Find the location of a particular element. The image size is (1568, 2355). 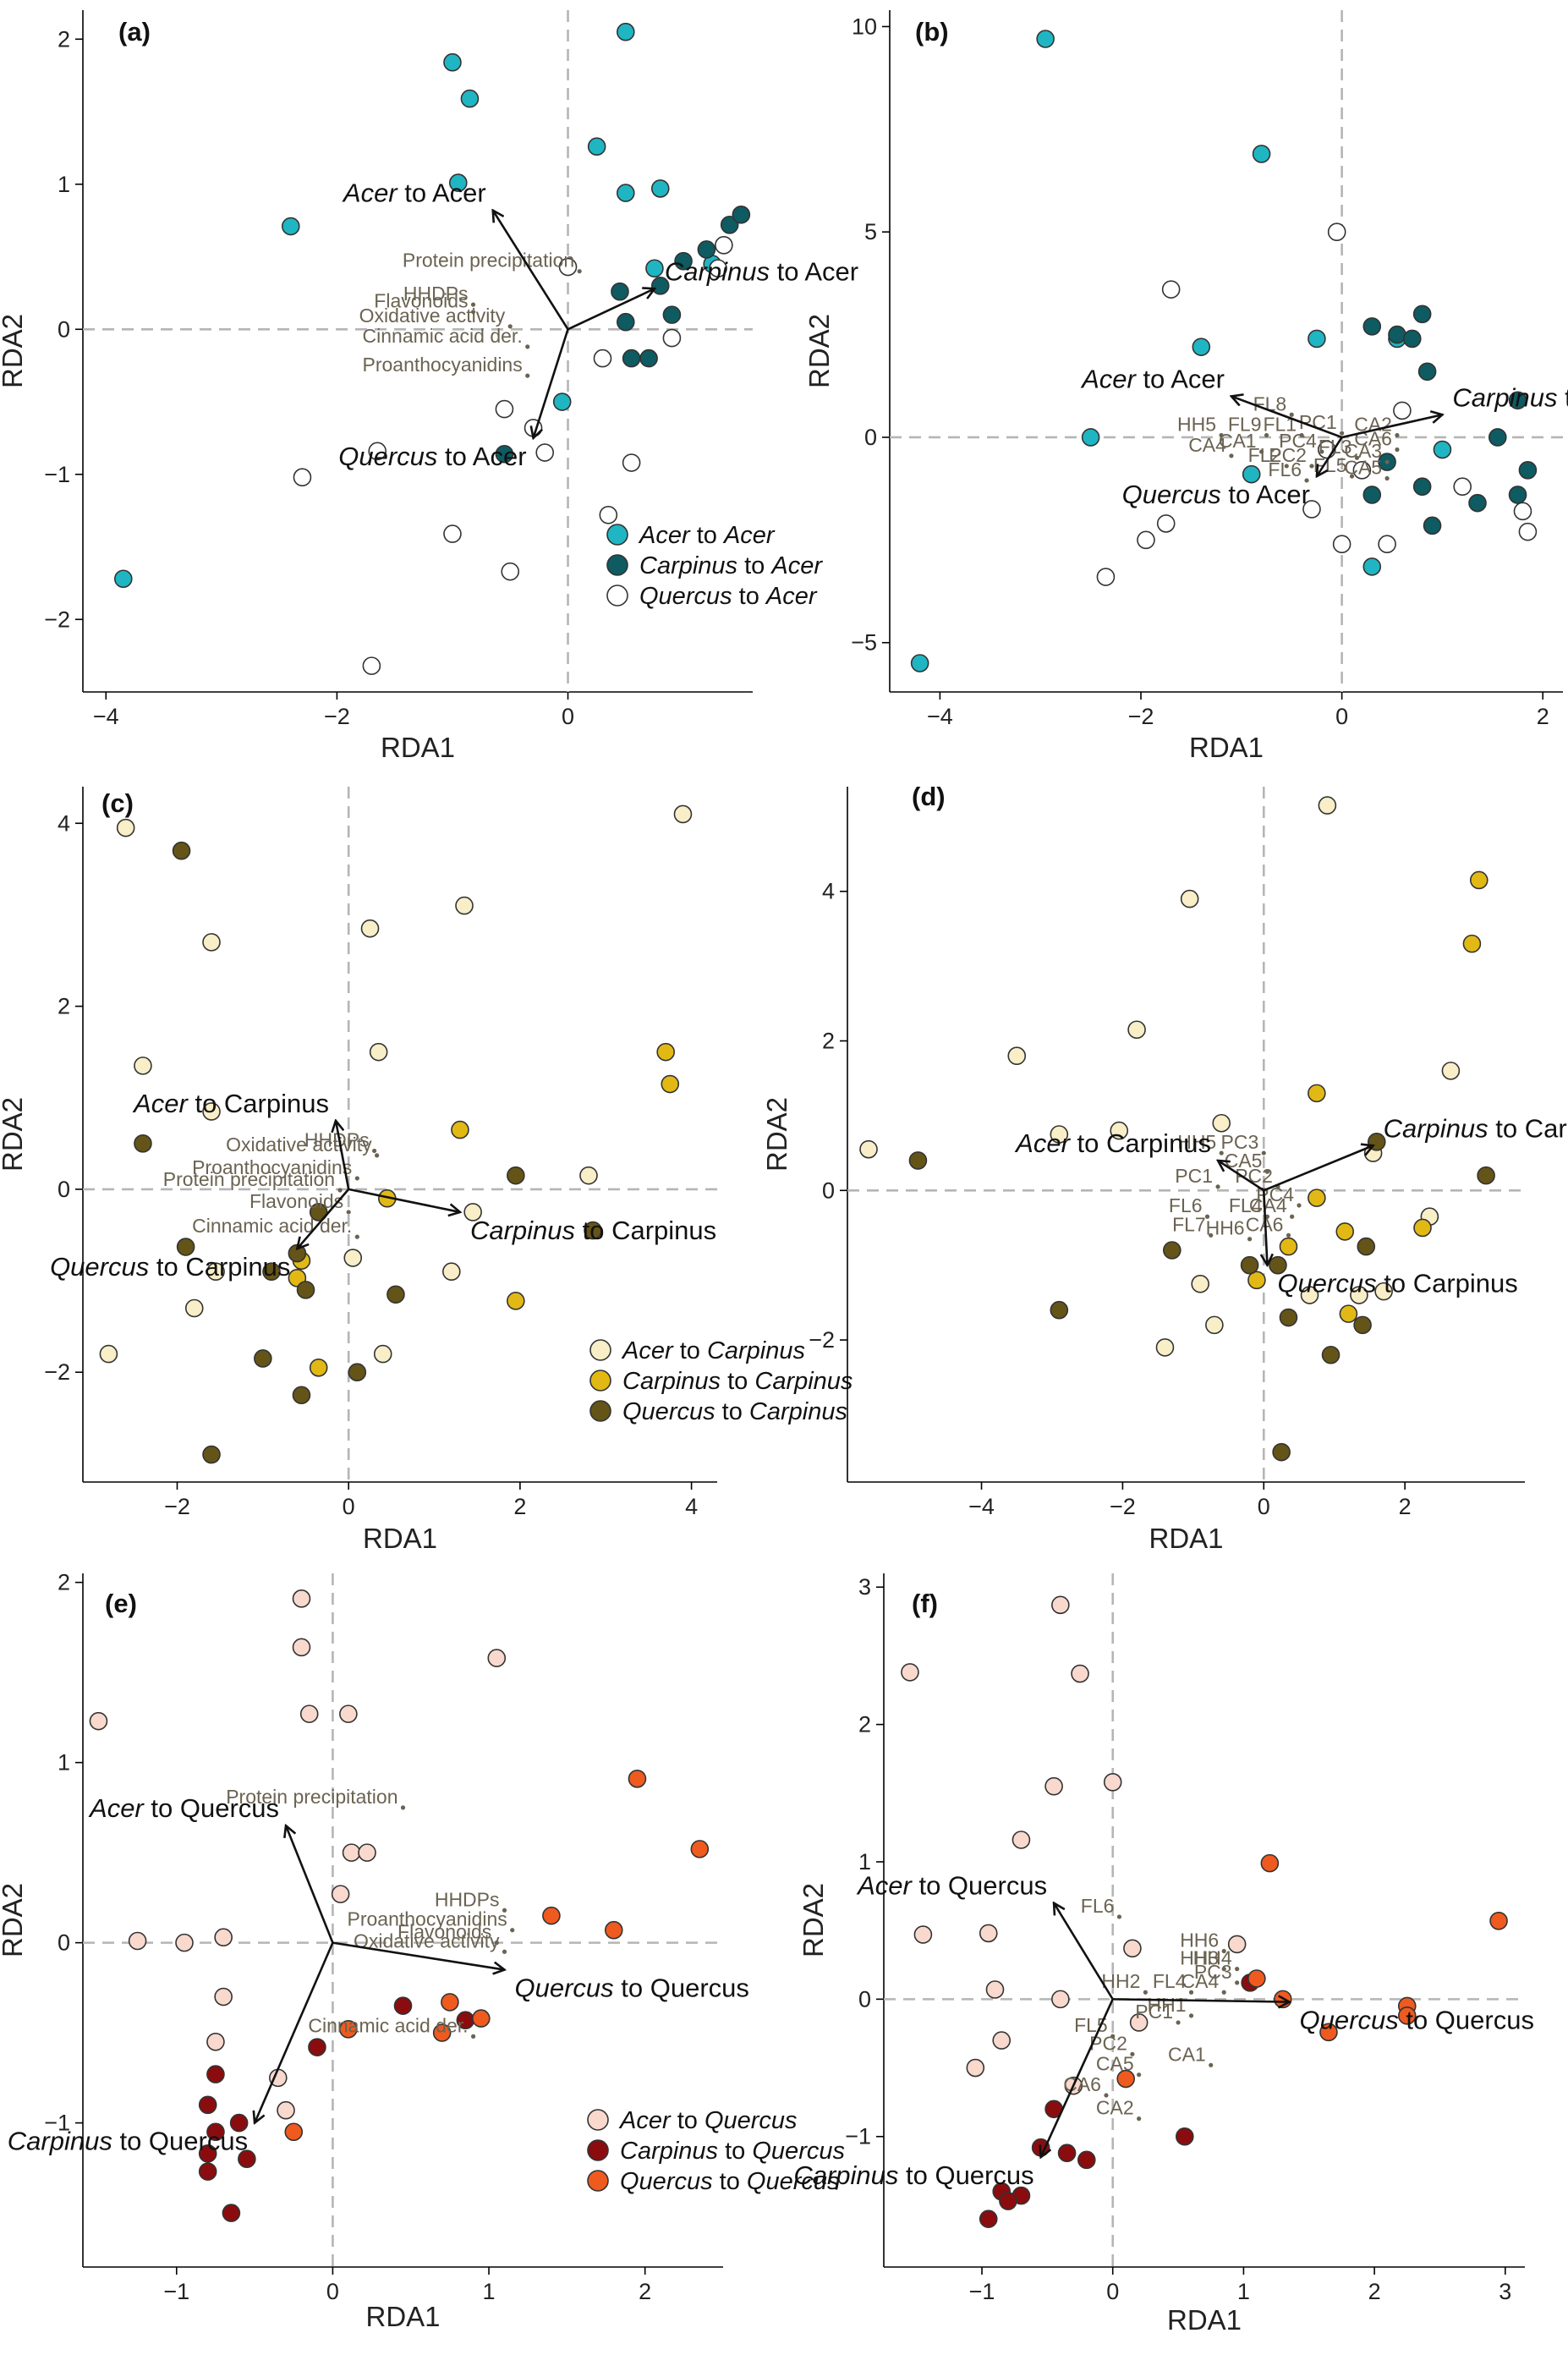

legend-target: Quercus is located at coordinates (751, 2120).